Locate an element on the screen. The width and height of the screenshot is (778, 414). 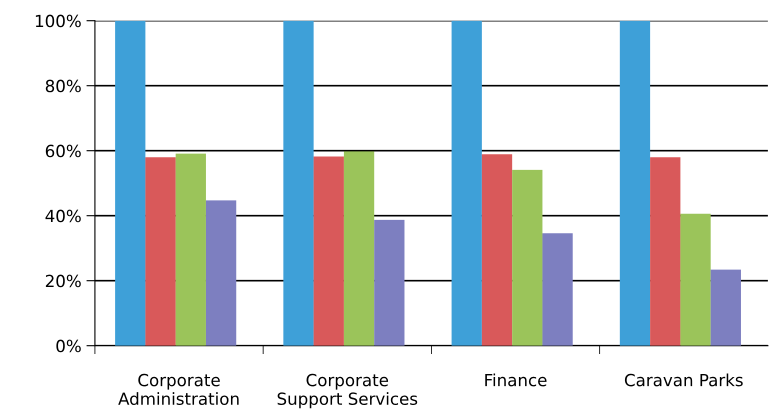
x-tick-label: Corporate Administration is located at coordinates (178, 390).